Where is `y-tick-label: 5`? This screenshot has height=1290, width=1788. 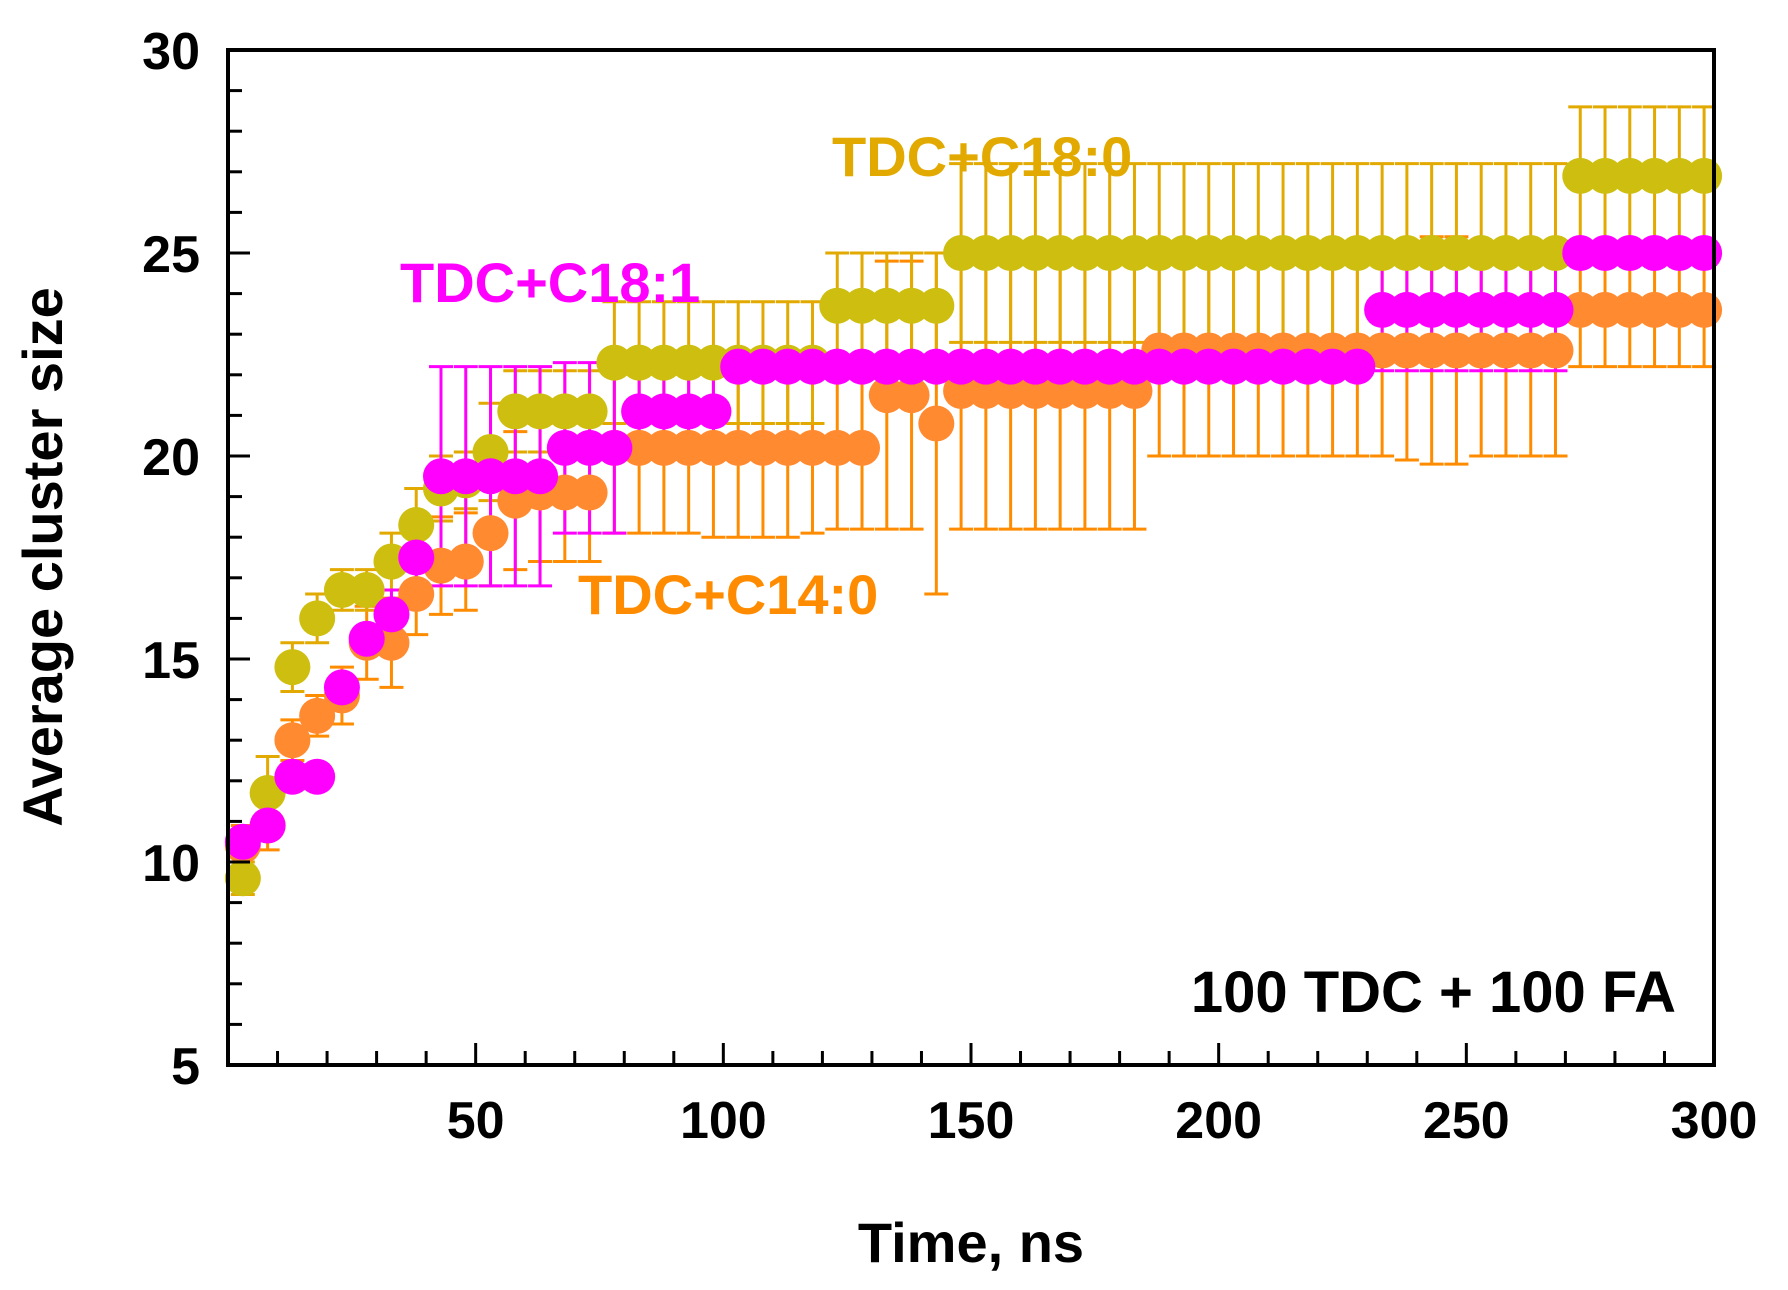 y-tick-label: 5 is located at coordinates (185, 1067).